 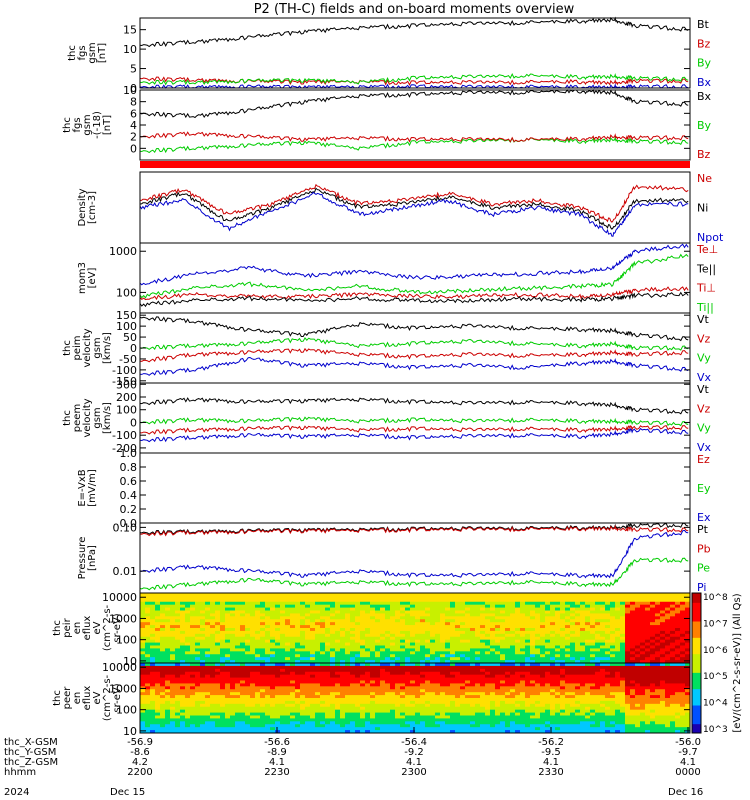 I want to click on series-line-Vx, so click(x=414, y=435).